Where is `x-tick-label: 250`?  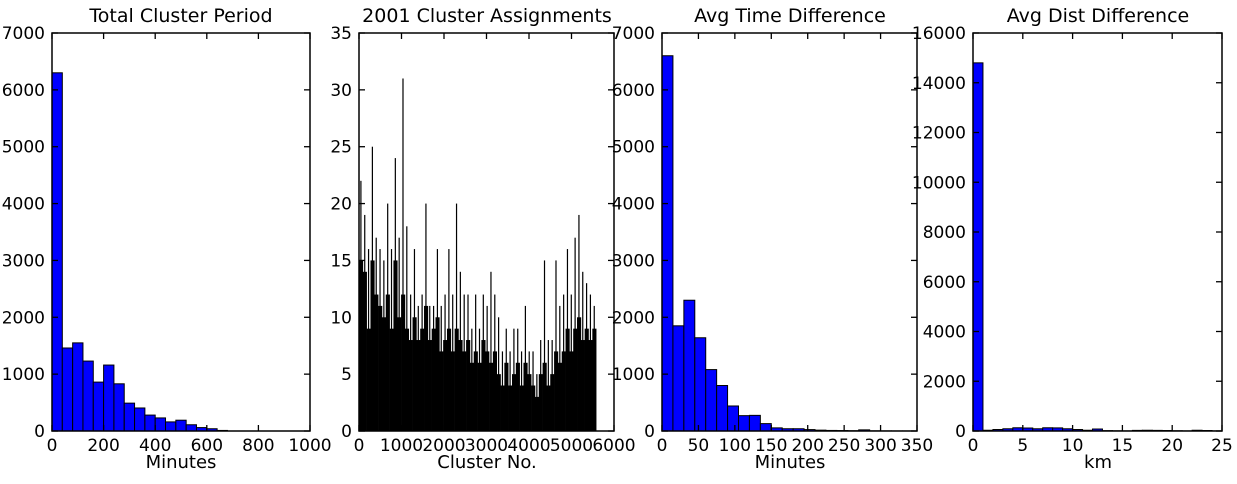
x-tick-label: 250 is located at coordinates (844, 446).